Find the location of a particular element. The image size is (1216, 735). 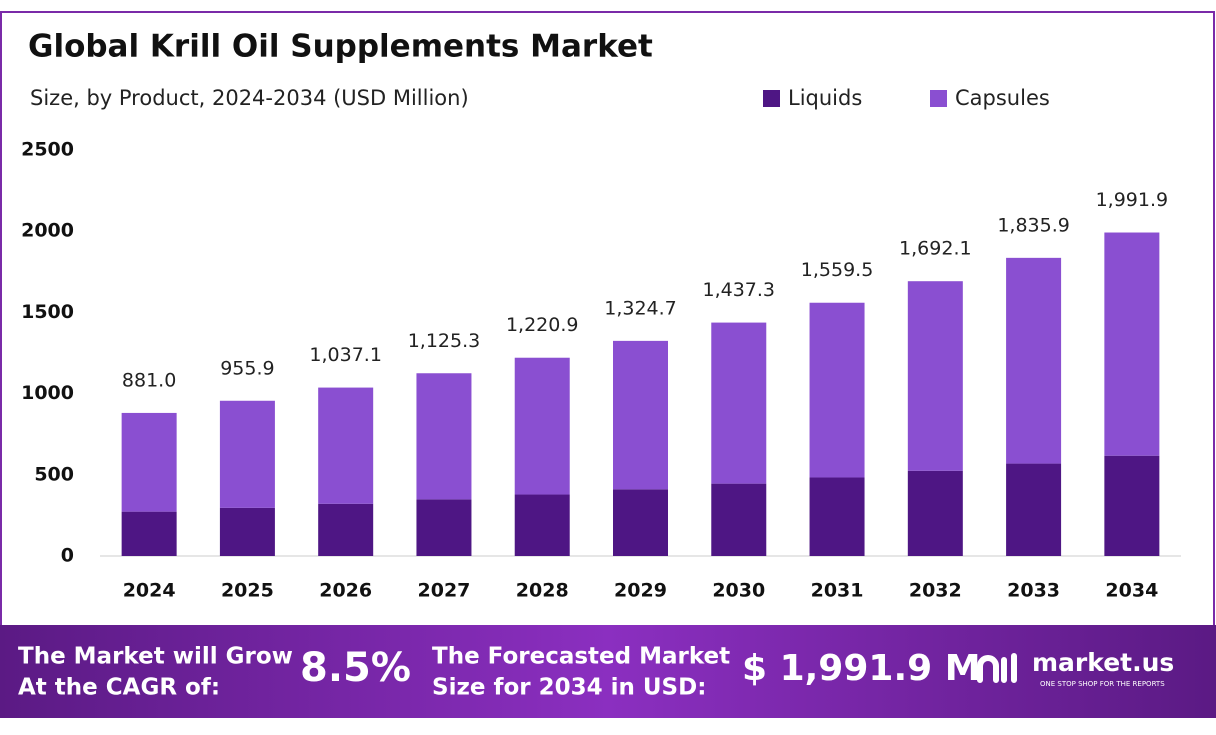

x-tick-label: 2034 is located at coordinates (1131, 591).